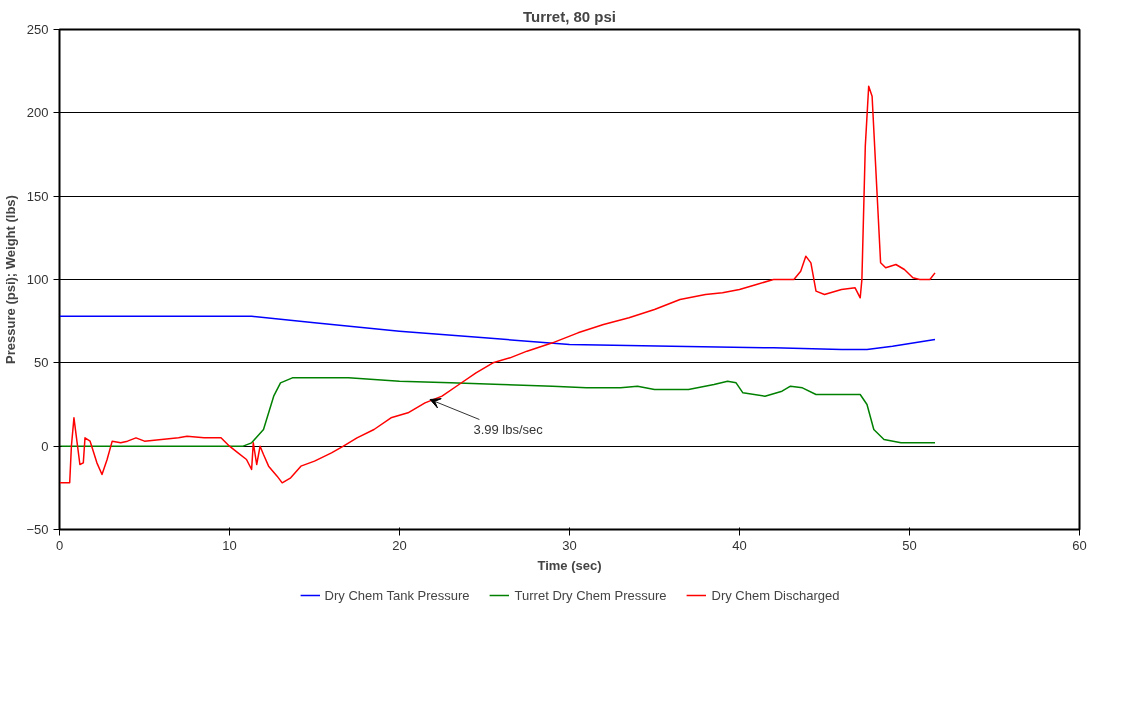 This screenshot has height=711, width=1123. Describe the element at coordinates (569, 16) in the screenshot. I see `chart-title: Turret, 80 psi` at that location.